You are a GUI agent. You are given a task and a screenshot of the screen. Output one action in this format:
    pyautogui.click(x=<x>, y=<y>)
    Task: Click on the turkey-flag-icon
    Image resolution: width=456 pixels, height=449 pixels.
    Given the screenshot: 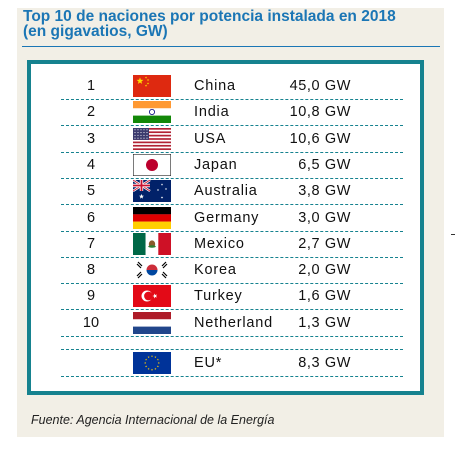 What is the action you would take?
    pyautogui.click(x=152, y=296)
    